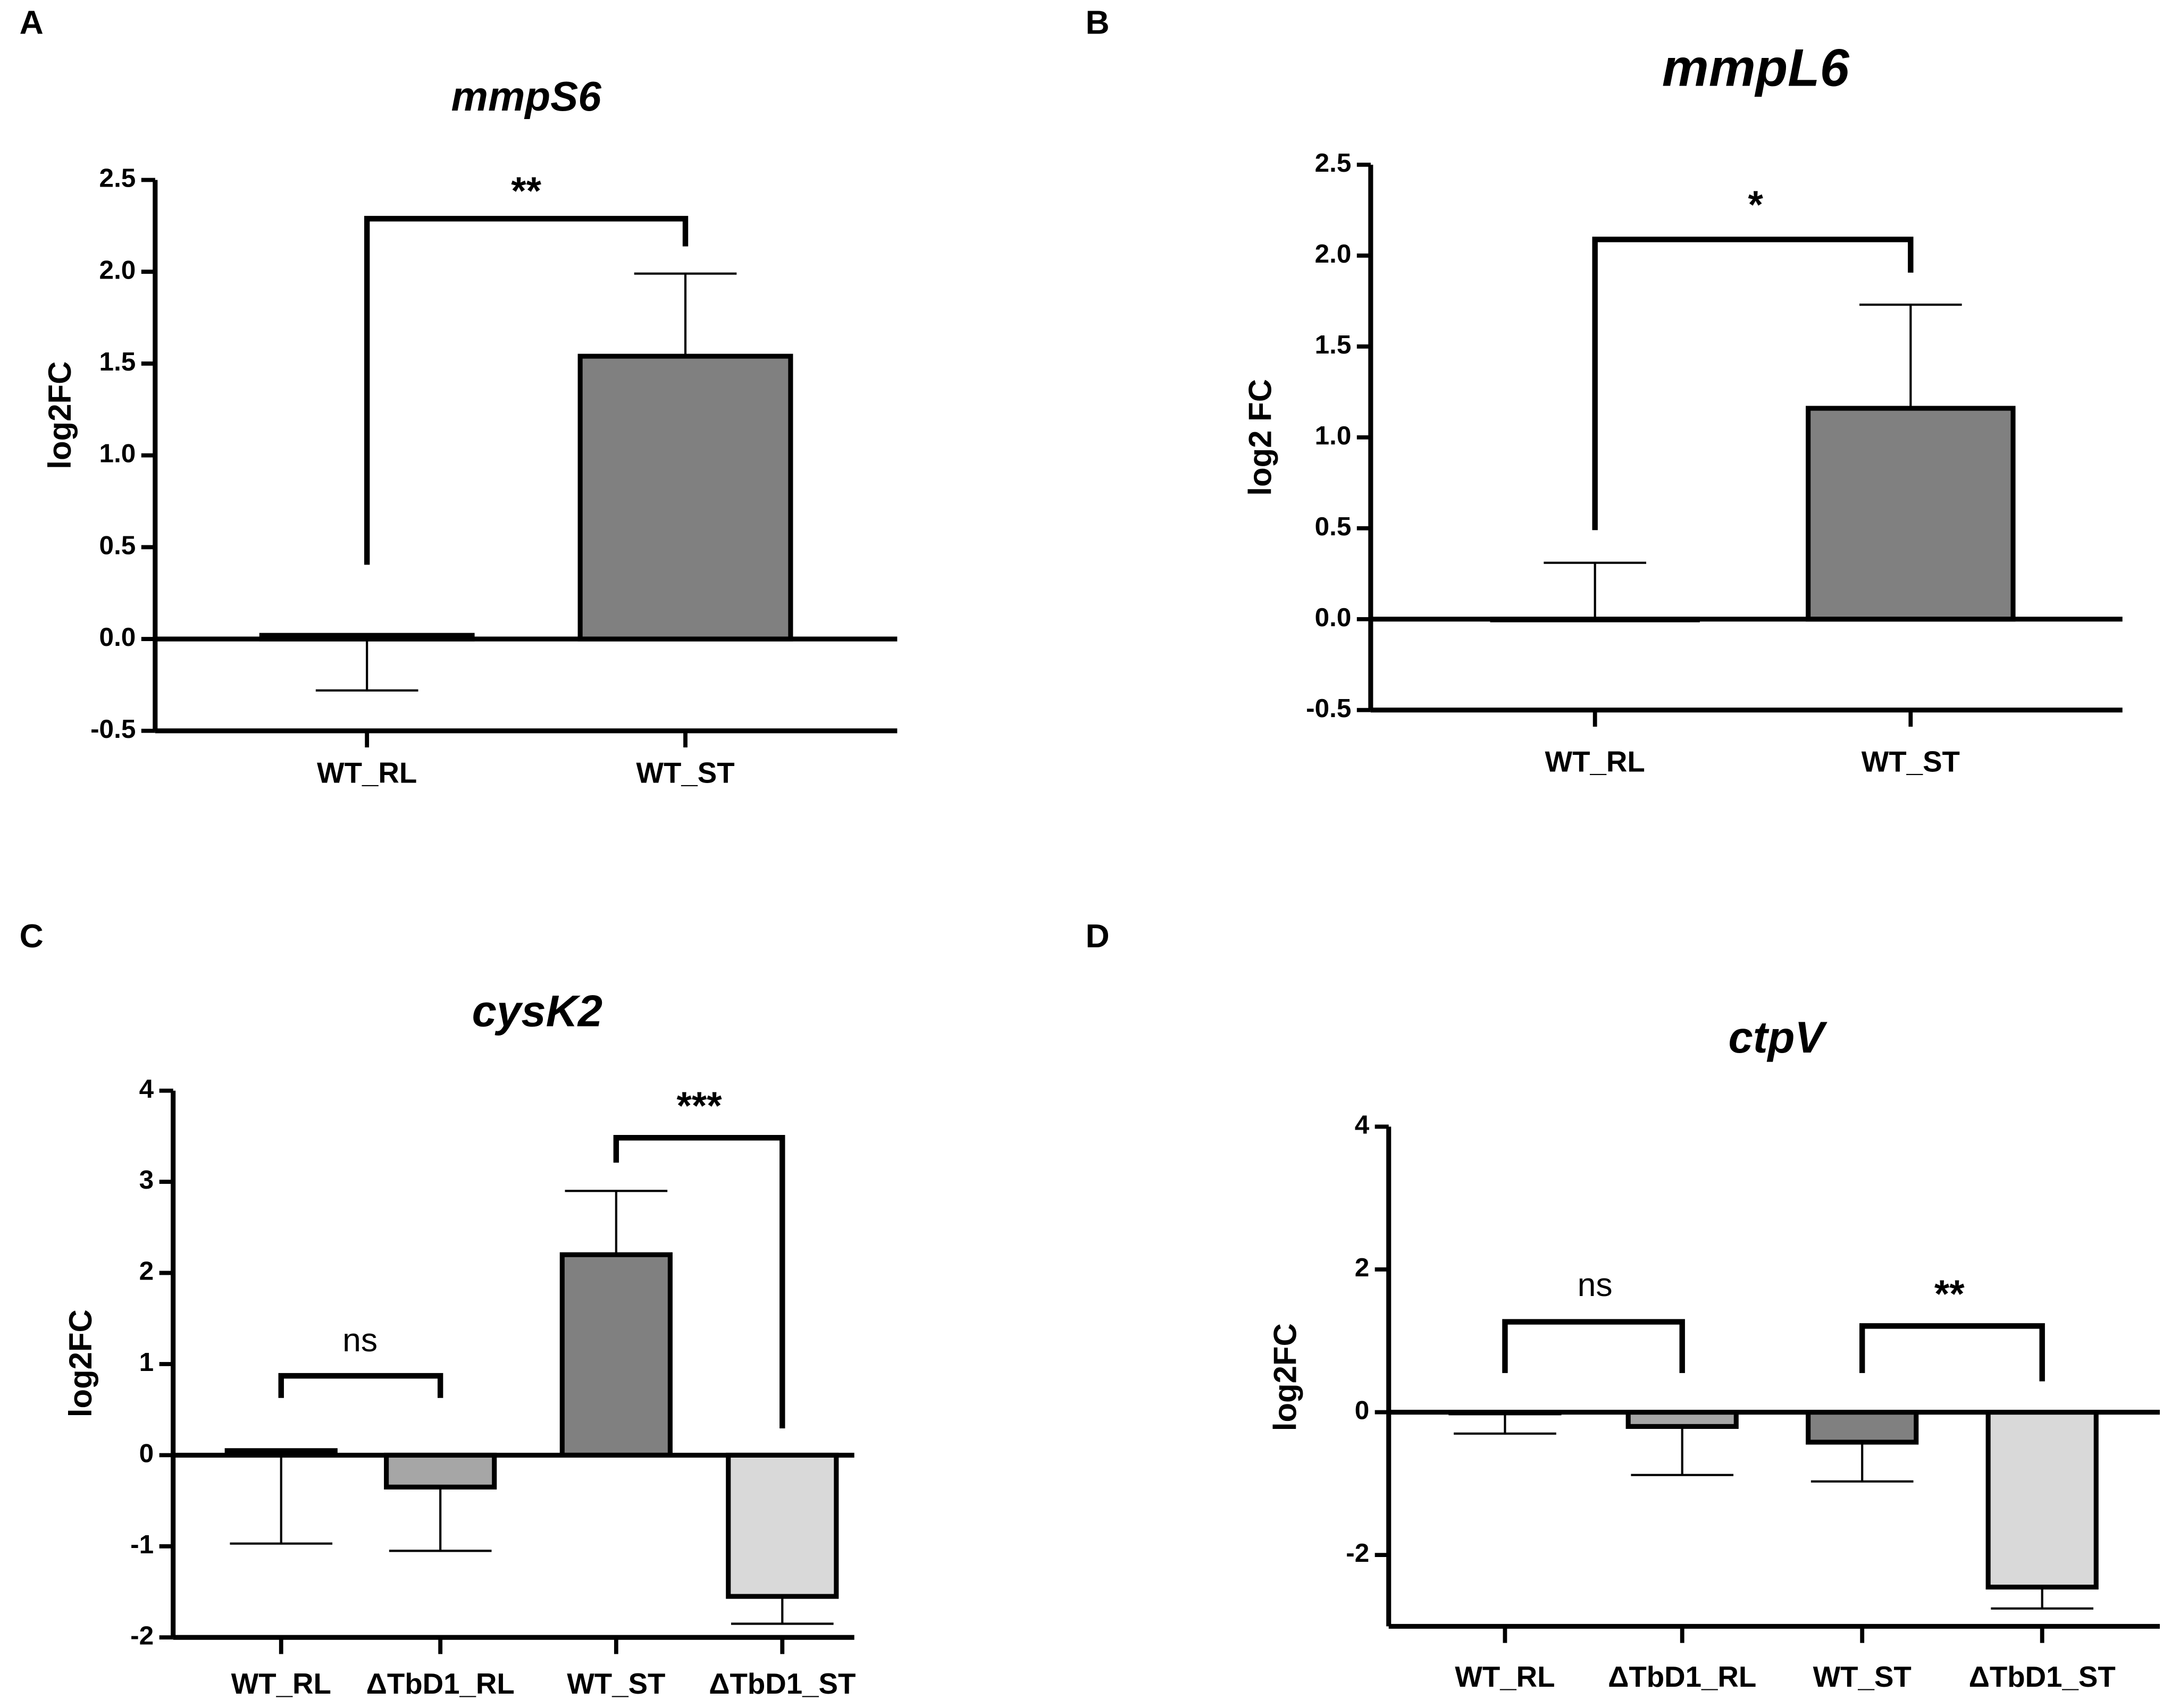  I want to click on chart-title: mmpL6, so click(1756, 67).